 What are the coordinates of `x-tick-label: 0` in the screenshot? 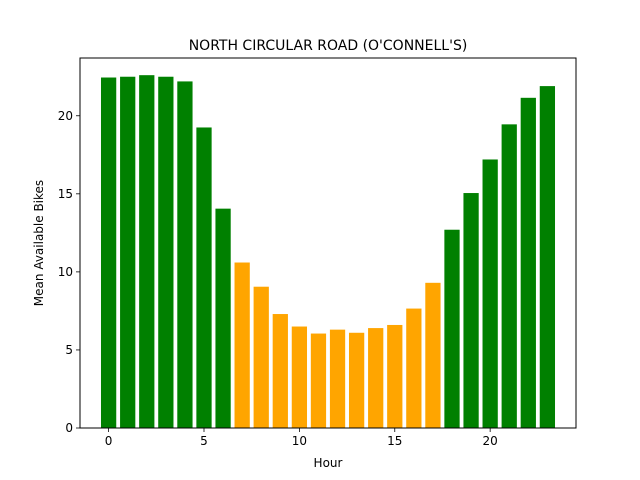 It's located at (109, 441).